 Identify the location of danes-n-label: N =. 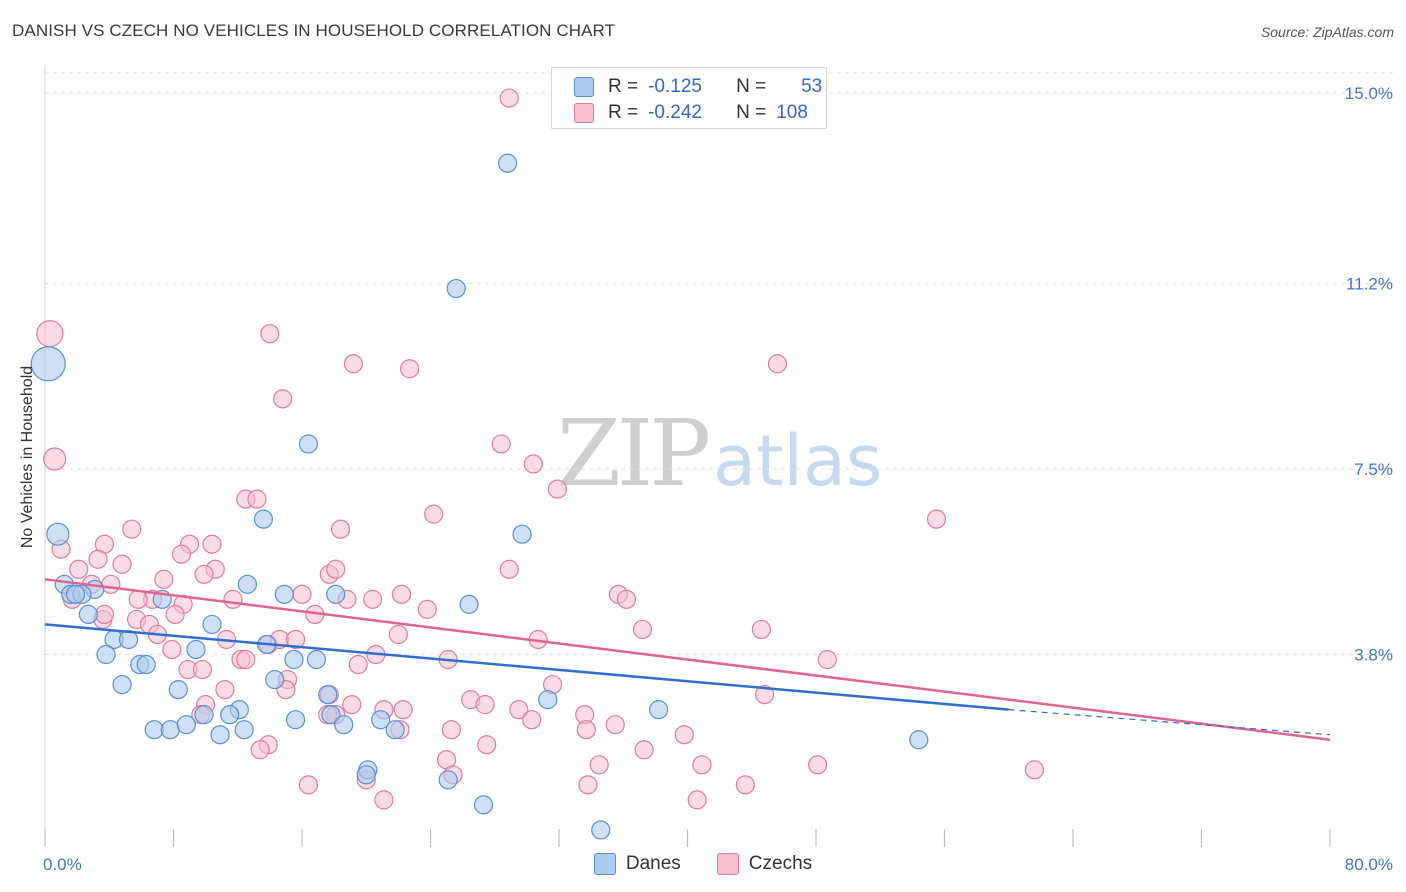
(751, 86).